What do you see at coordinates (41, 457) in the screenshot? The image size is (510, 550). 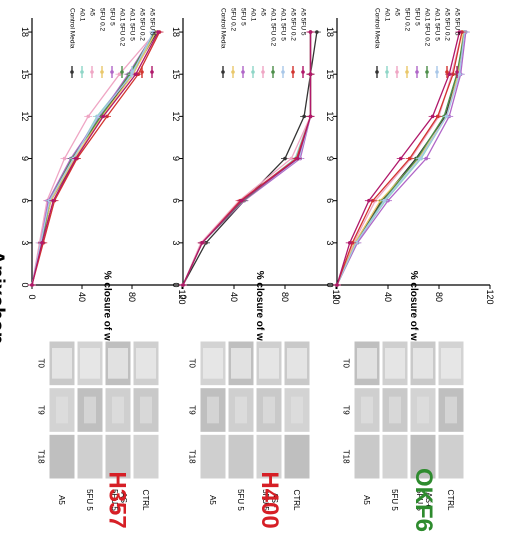 I see `timepoint-label: T18` at bounding box center [41, 457].